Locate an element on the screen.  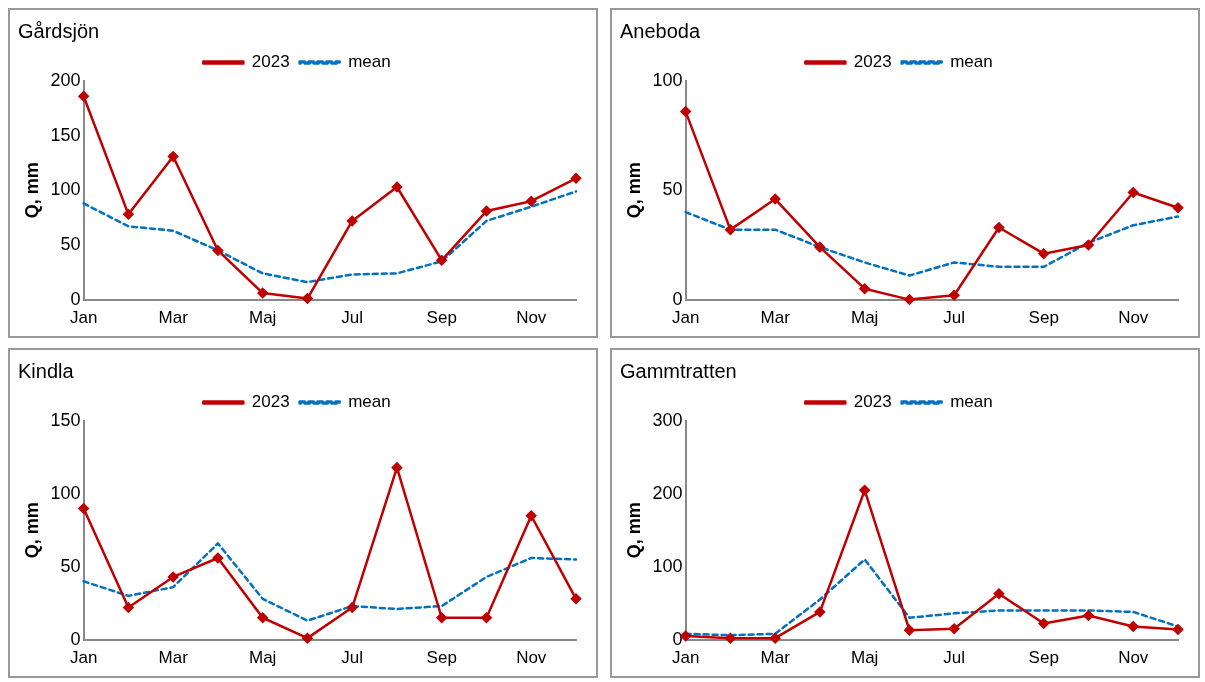
chart-title: Gammtratten is located at coordinates (678, 370).